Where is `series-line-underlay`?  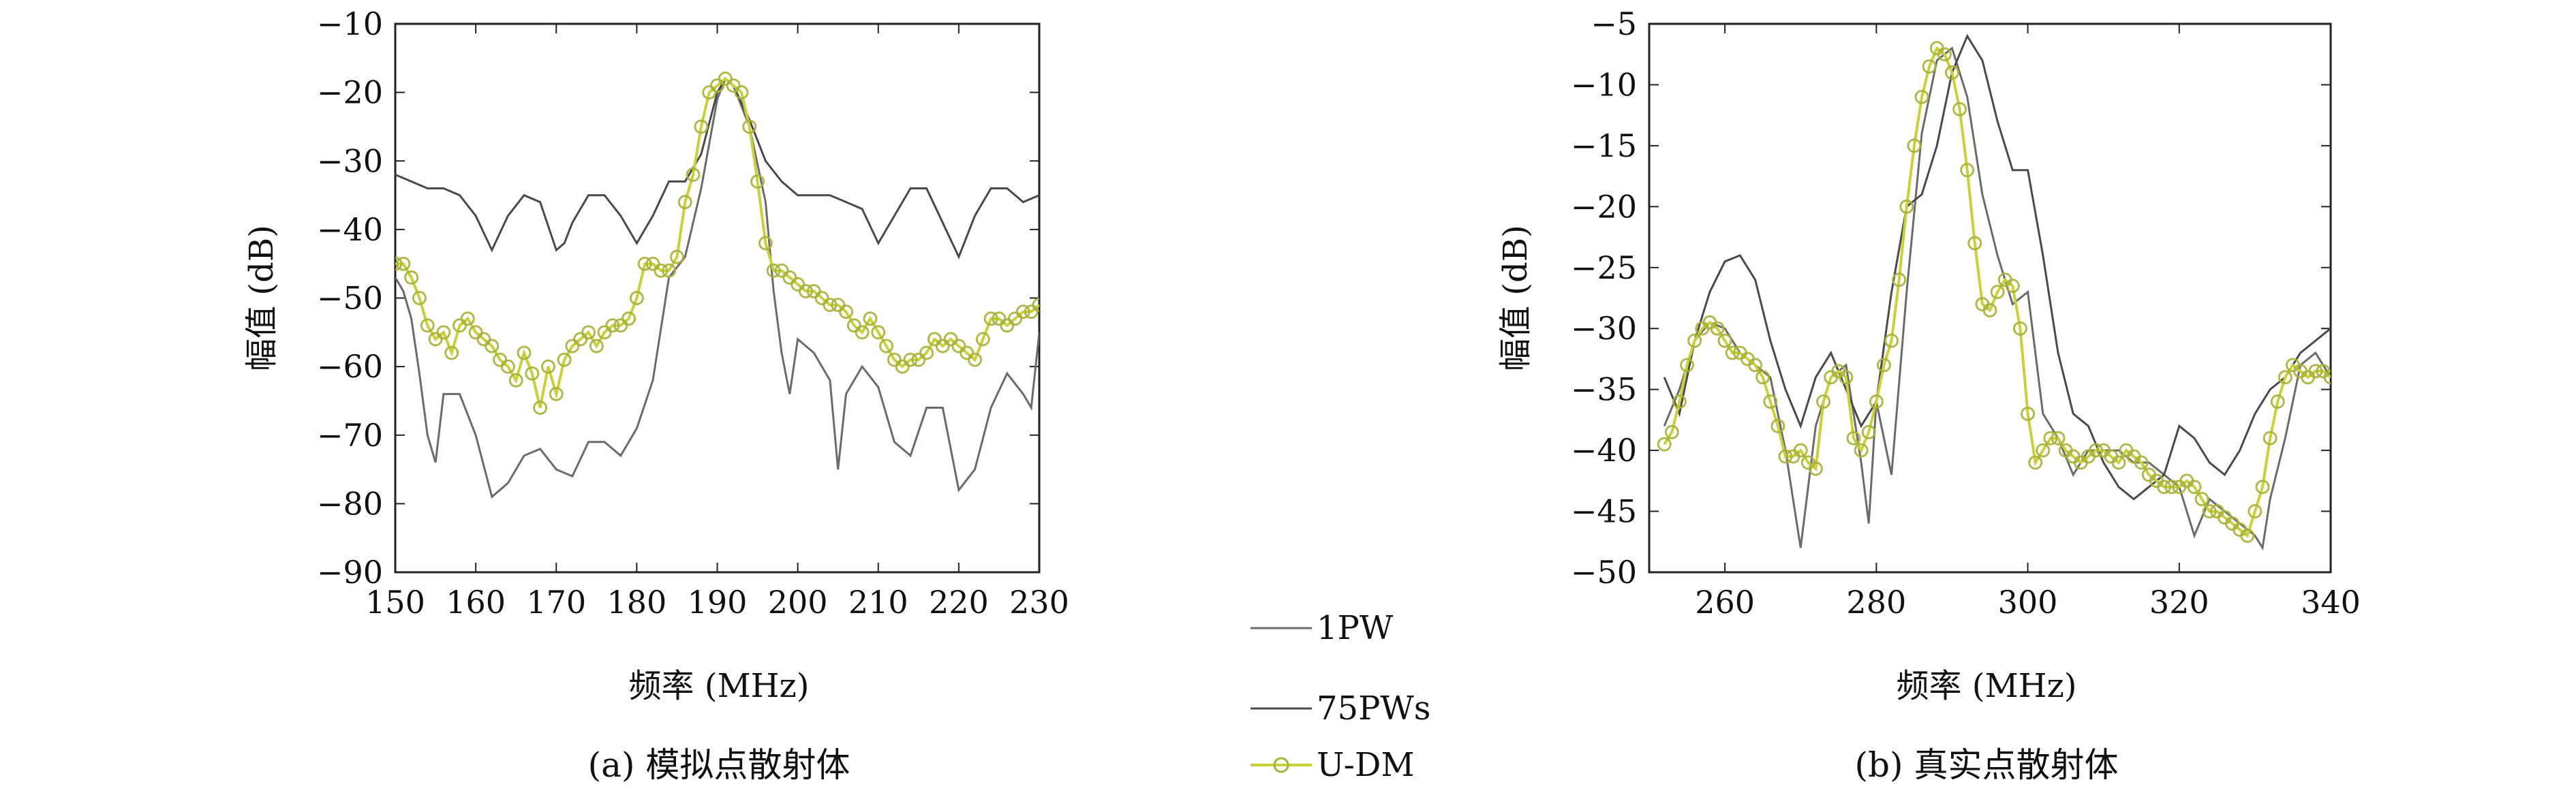
series-line-underlay is located at coordinates (717, 242).